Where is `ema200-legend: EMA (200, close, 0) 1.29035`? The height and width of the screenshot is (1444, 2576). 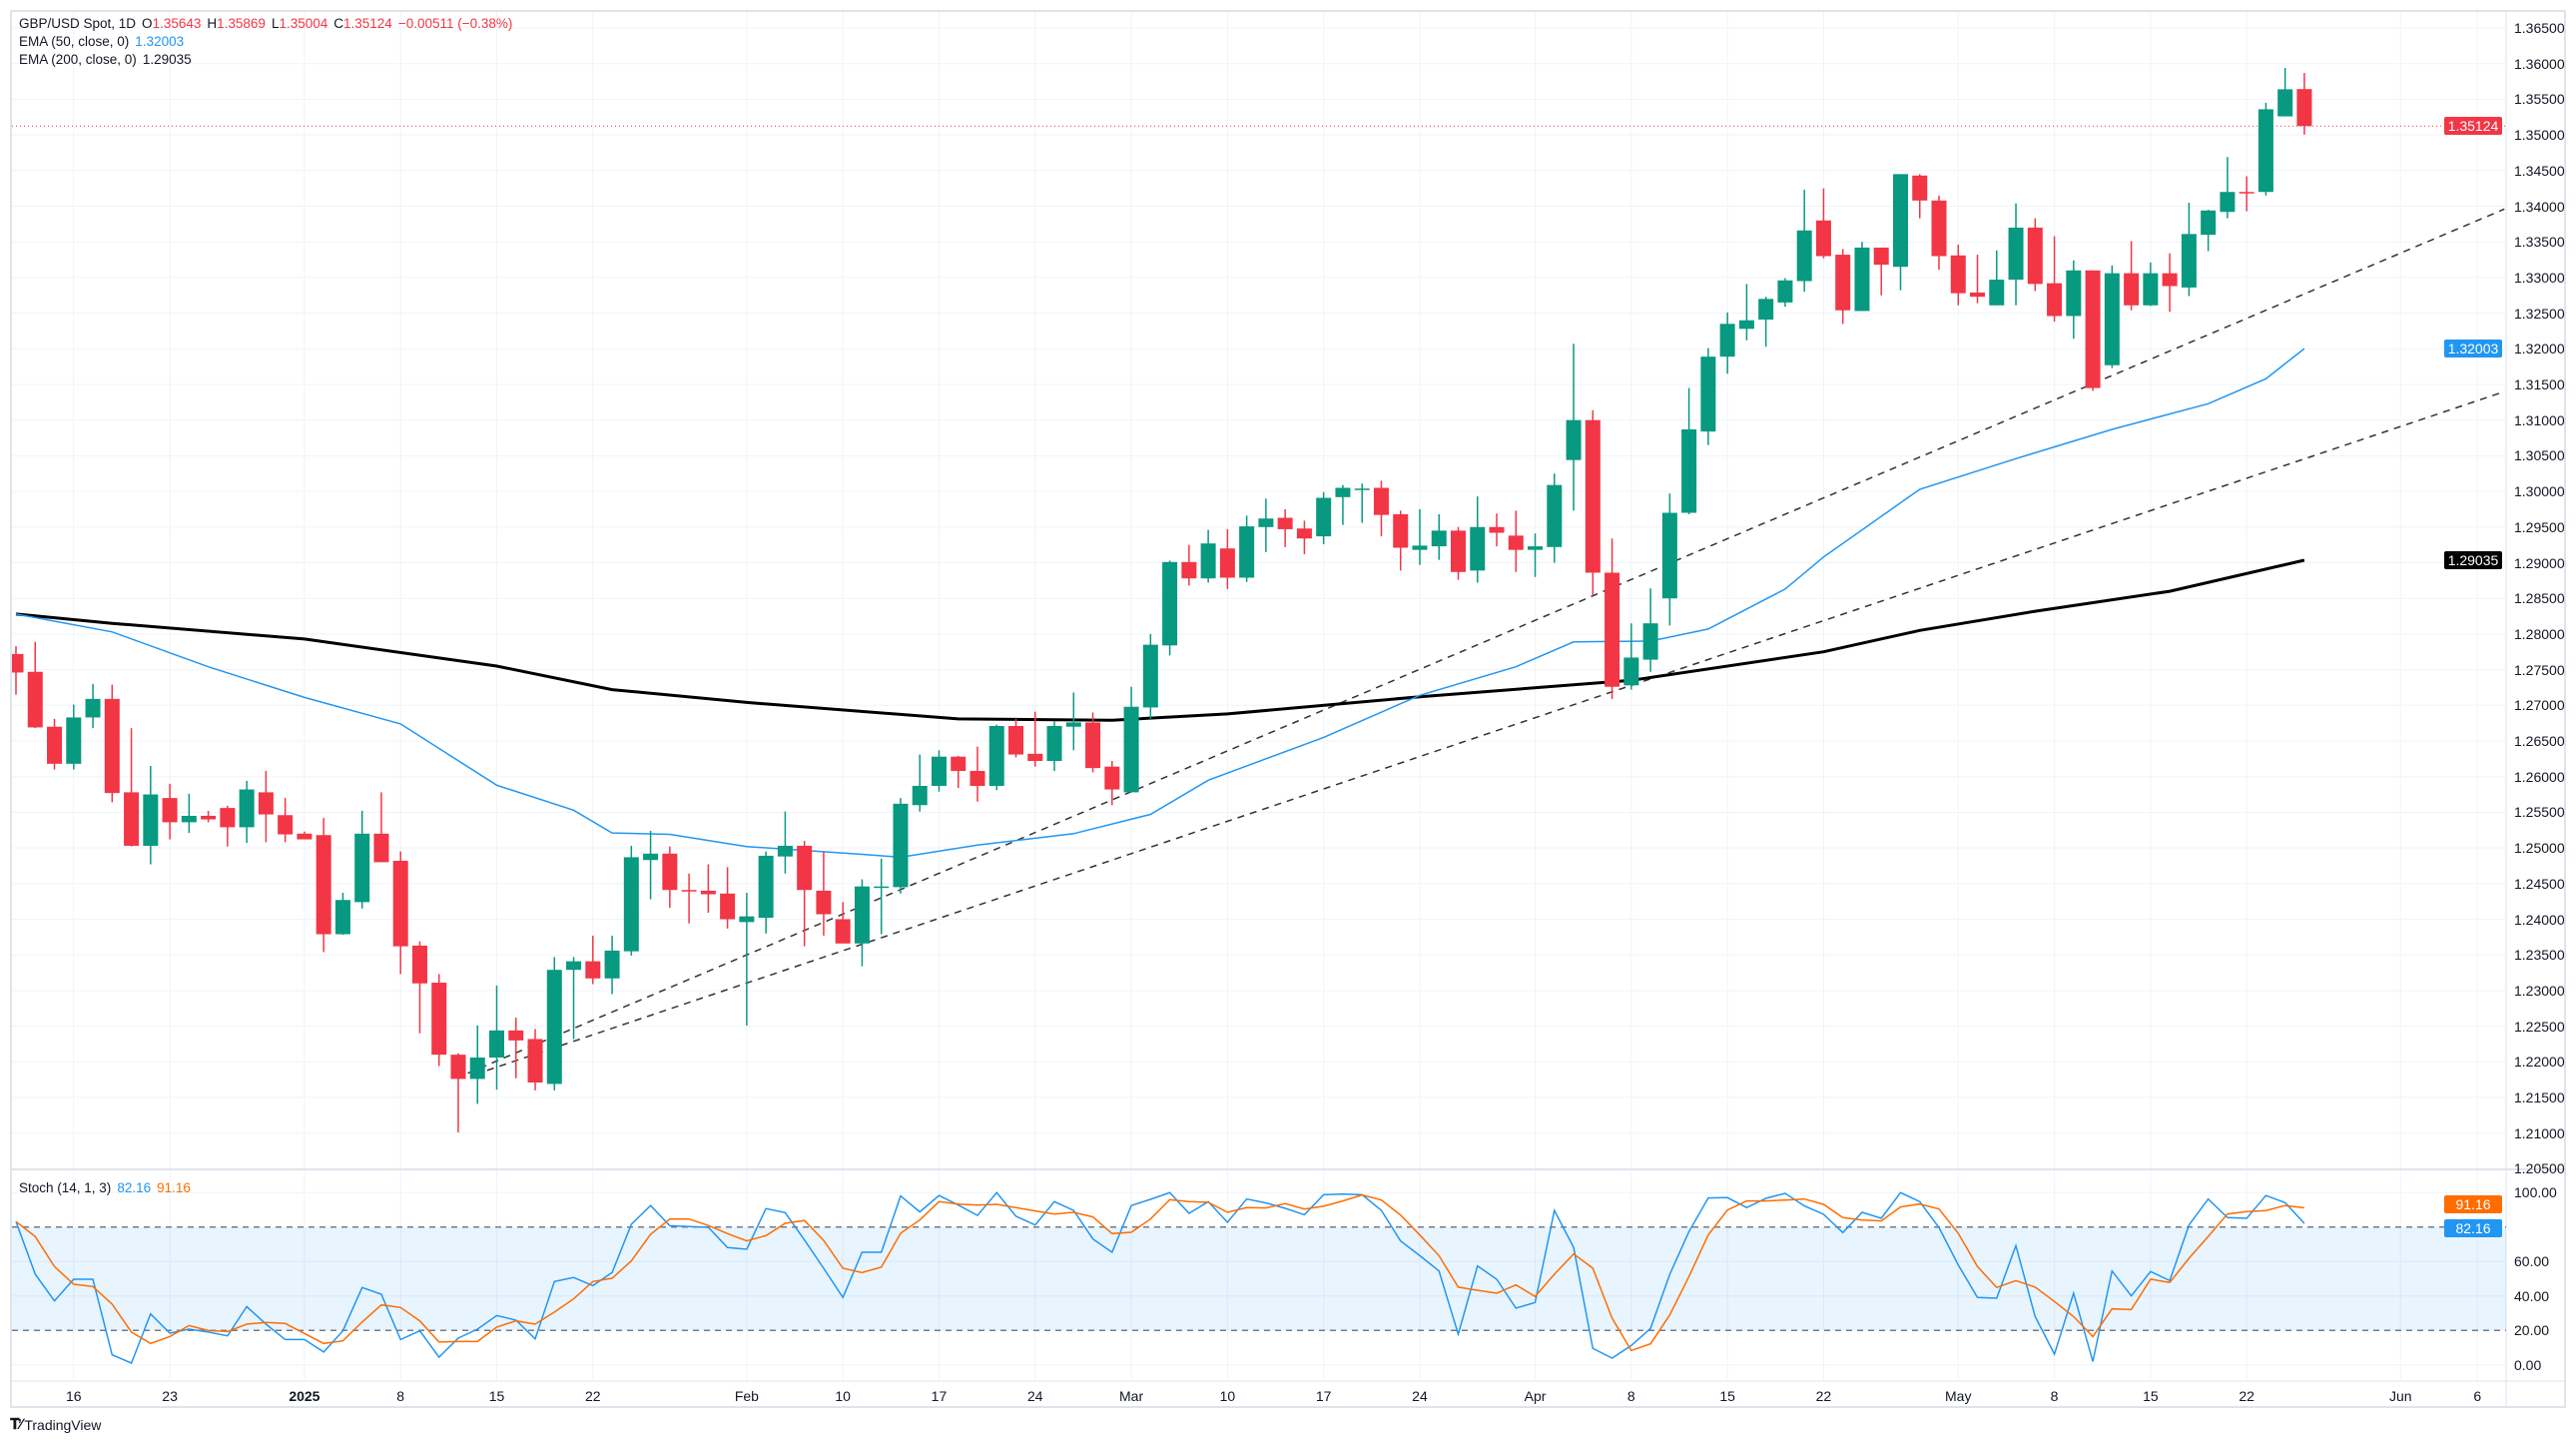
ema200-legend: EMA (200, close, 0) 1.29035 is located at coordinates (108, 60).